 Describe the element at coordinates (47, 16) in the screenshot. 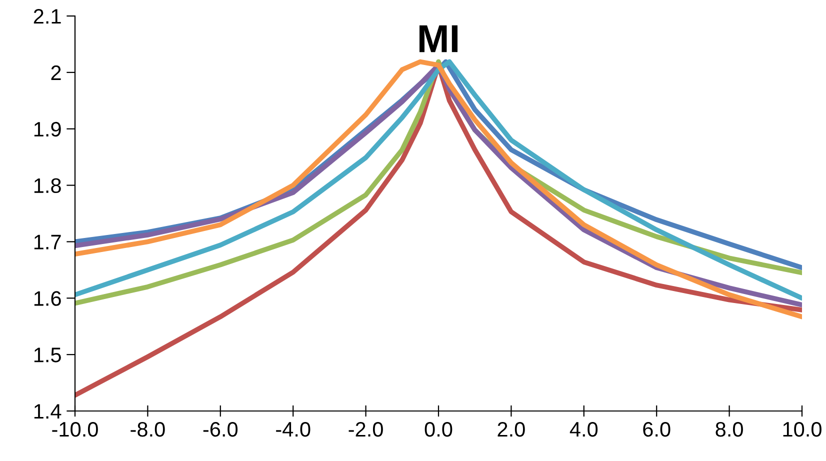

I see `y-tick-label: 2.1` at that location.